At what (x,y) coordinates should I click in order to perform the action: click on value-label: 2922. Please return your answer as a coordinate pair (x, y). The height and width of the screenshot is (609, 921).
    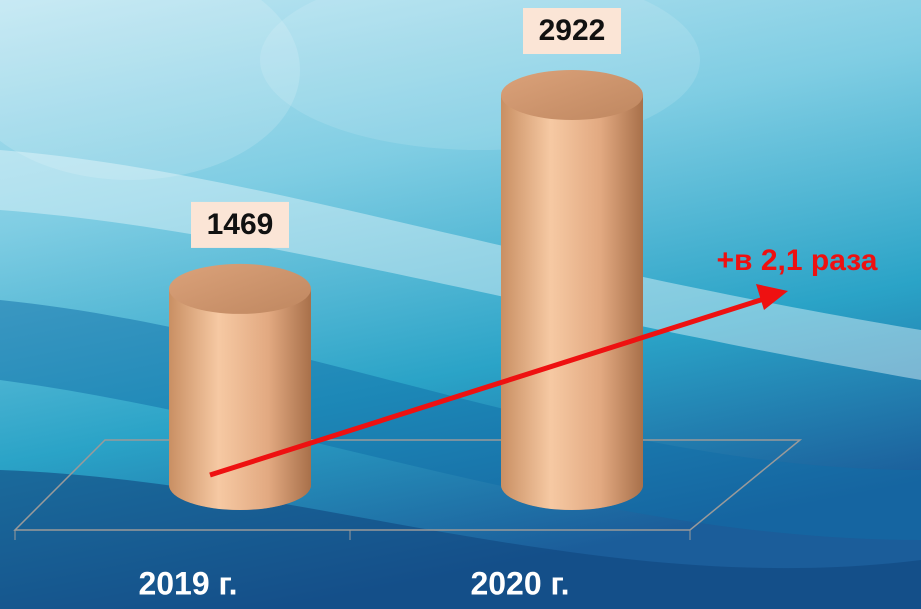
    Looking at the image, I should click on (572, 30).